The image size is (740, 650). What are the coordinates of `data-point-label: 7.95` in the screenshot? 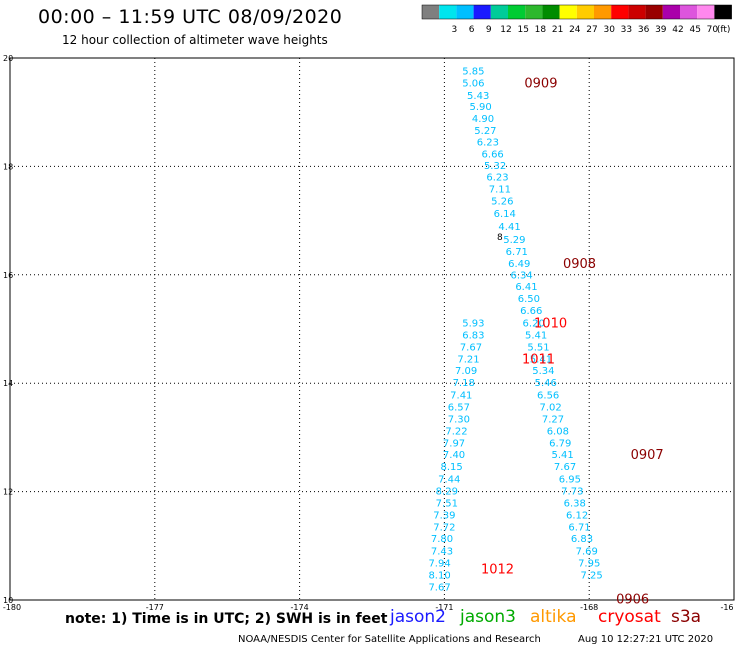 It's located at (589, 564).